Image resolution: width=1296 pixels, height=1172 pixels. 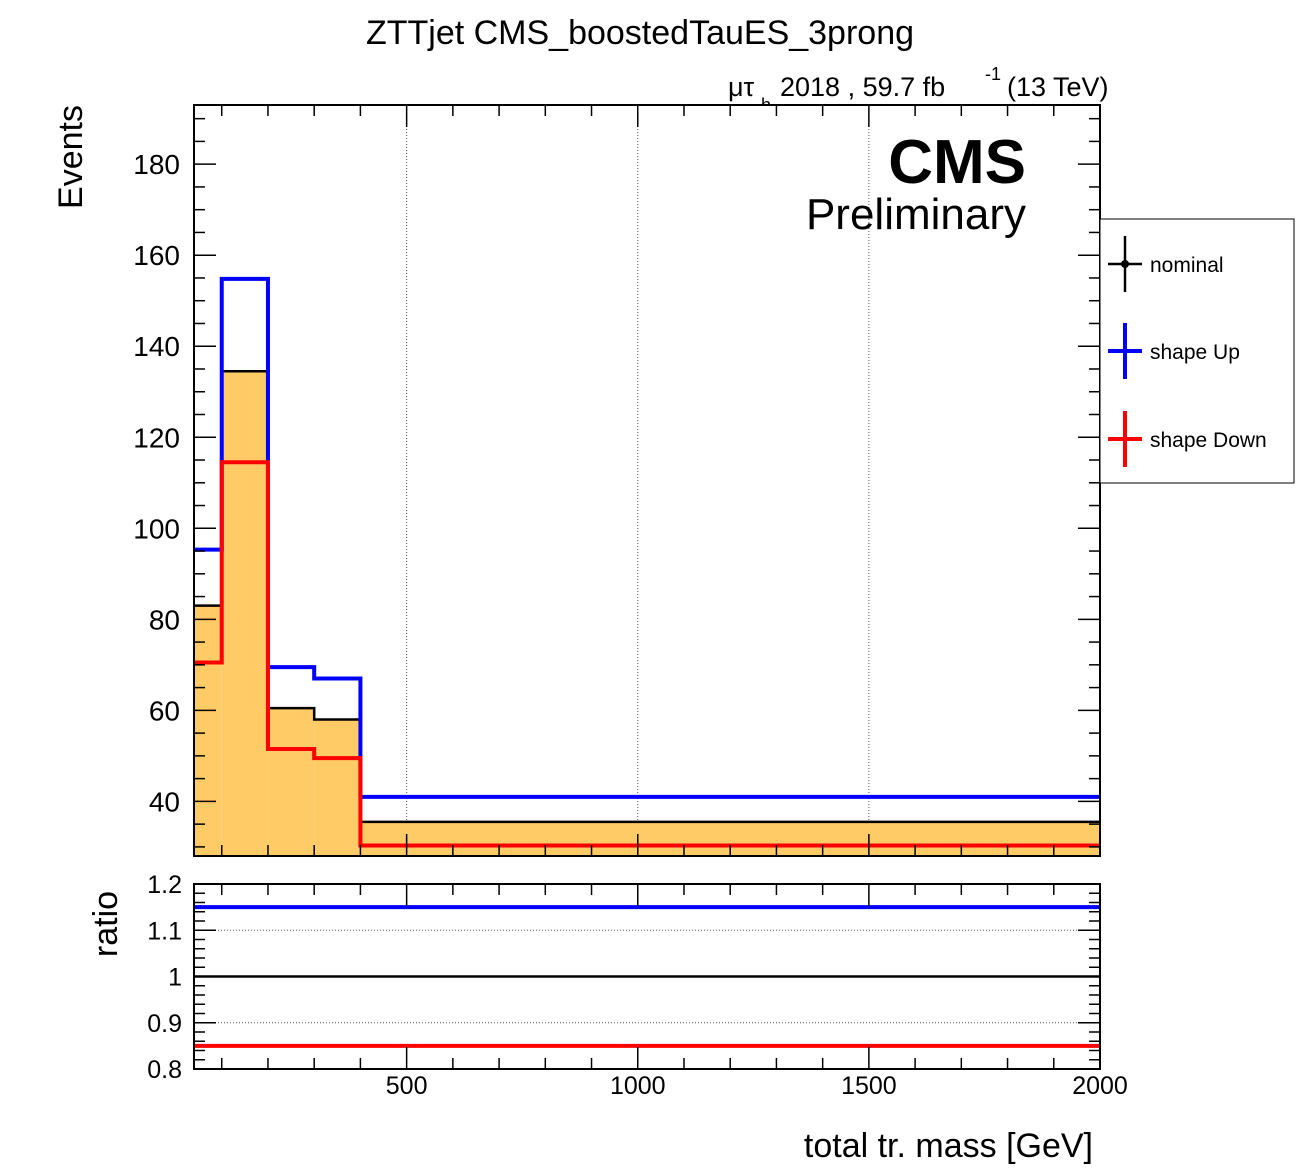 I want to click on y-tick-label: 100, so click(x=156, y=528).